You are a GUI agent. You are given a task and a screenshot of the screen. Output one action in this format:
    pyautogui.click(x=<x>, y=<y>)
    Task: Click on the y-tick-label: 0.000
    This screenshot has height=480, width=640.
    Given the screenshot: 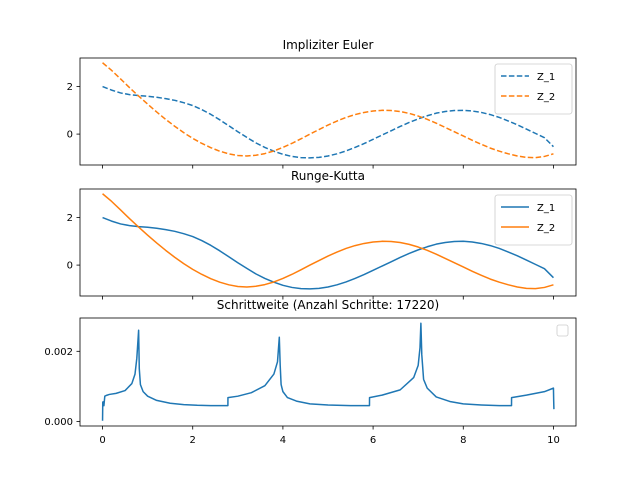 What is the action you would take?
    pyautogui.click(x=58, y=422)
    